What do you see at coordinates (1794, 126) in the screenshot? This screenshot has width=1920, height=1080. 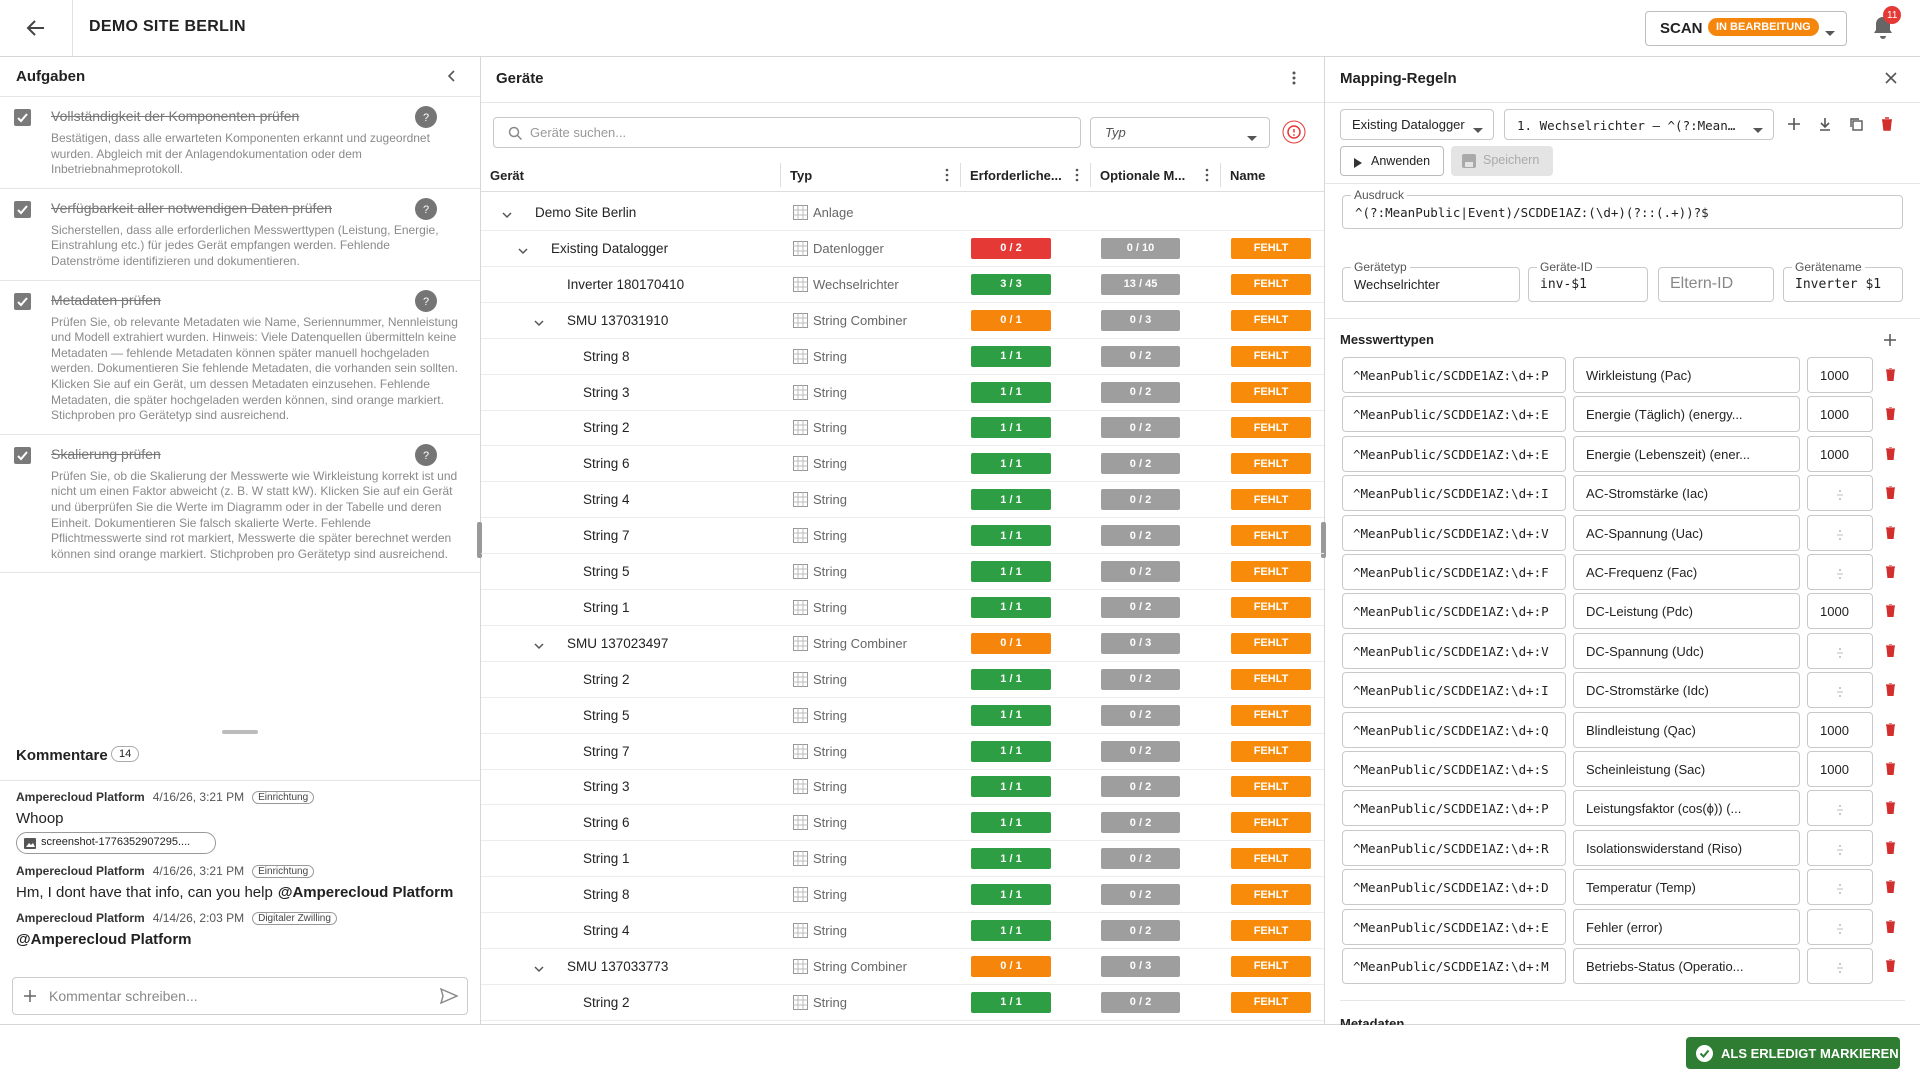 I see `add-button` at bounding box center [1794, 126].